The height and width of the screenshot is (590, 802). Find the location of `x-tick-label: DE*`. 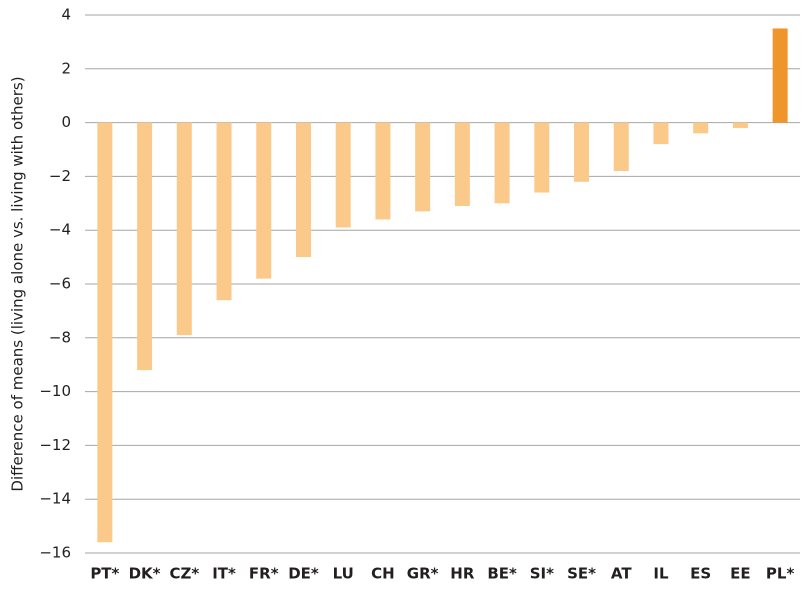

x-tick-label: DE* is located at coordinates (303, 574).